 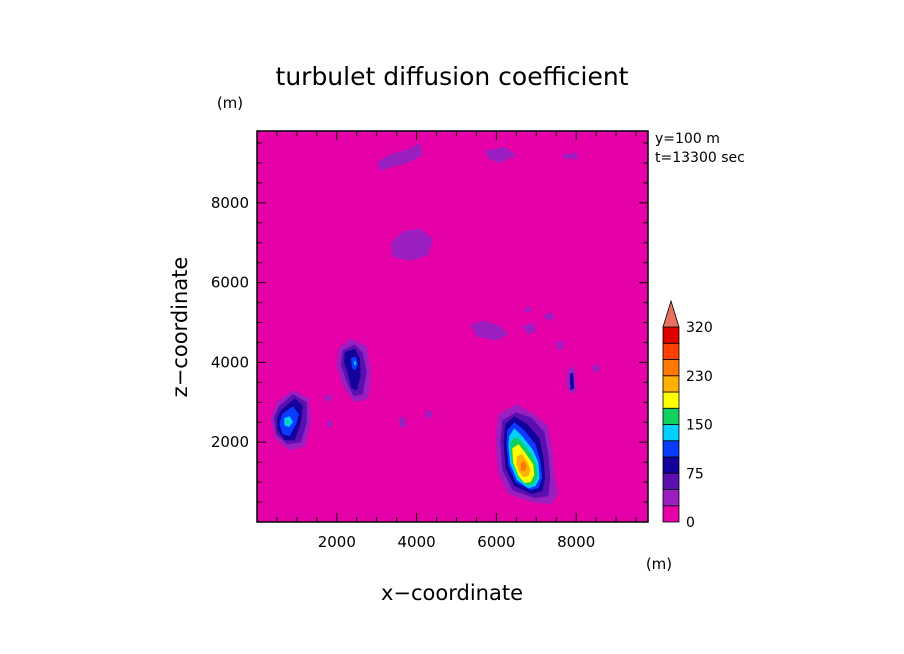 I want to click on annotation-y-level: y=100 m, so click(x=687, y=139).